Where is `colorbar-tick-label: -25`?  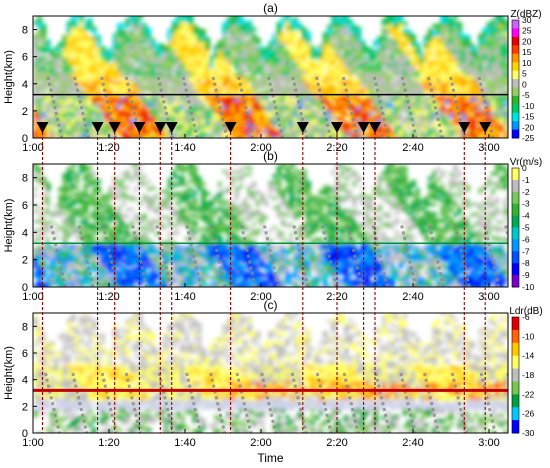
colorbar-tick-label: -25 is located at coordinates (528, 138).